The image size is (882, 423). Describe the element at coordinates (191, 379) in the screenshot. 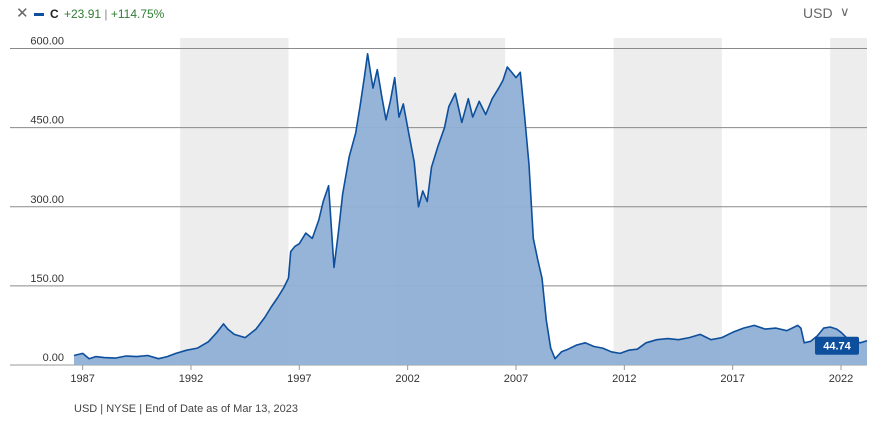

I see `x-tick-label-1: 1992` at that location.